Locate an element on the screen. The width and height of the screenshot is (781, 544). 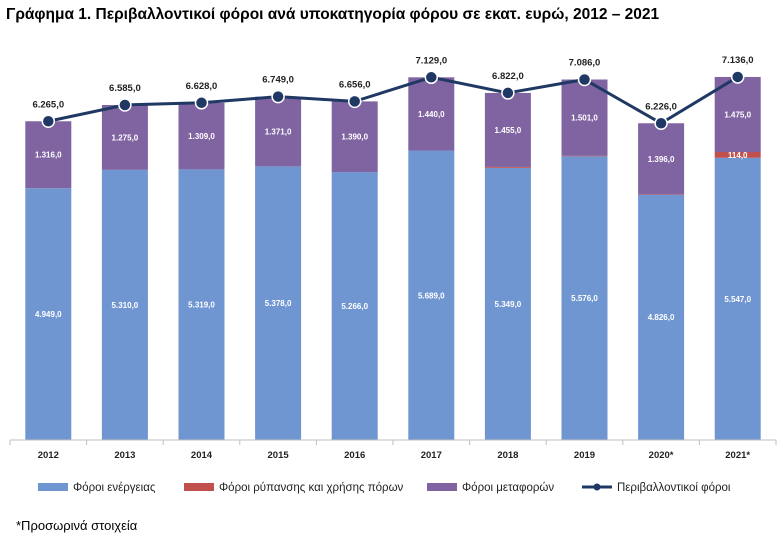
bar-segment-1-2020 is located at coordinates (661, 317).